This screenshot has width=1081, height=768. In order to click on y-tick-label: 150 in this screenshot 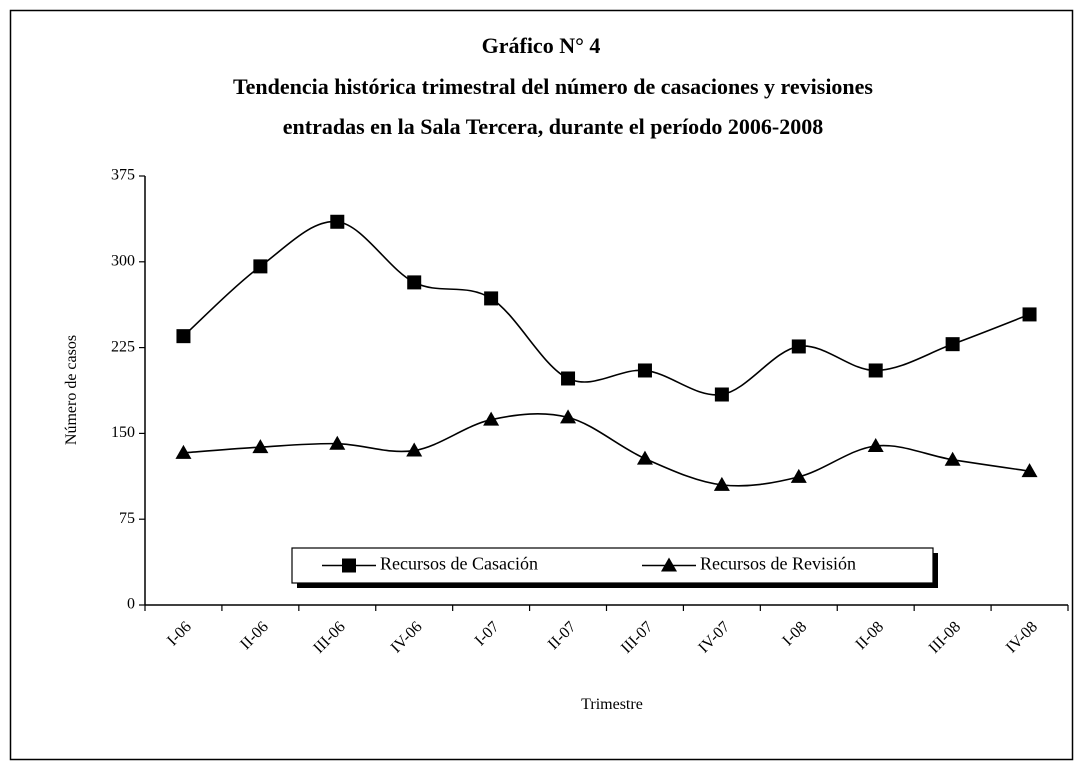, I will do `click(123, 432)`.